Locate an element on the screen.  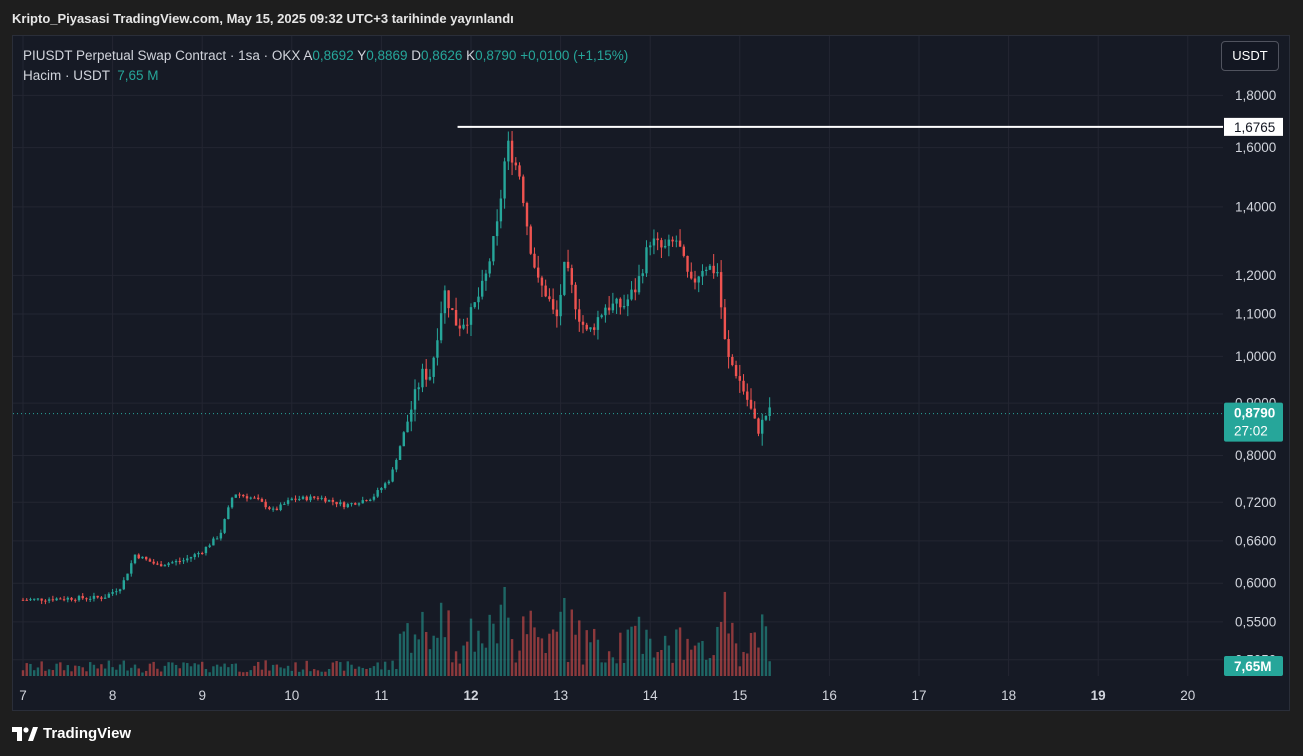
x-axis-tick-label: 15 is located at coordinates (739, 695).